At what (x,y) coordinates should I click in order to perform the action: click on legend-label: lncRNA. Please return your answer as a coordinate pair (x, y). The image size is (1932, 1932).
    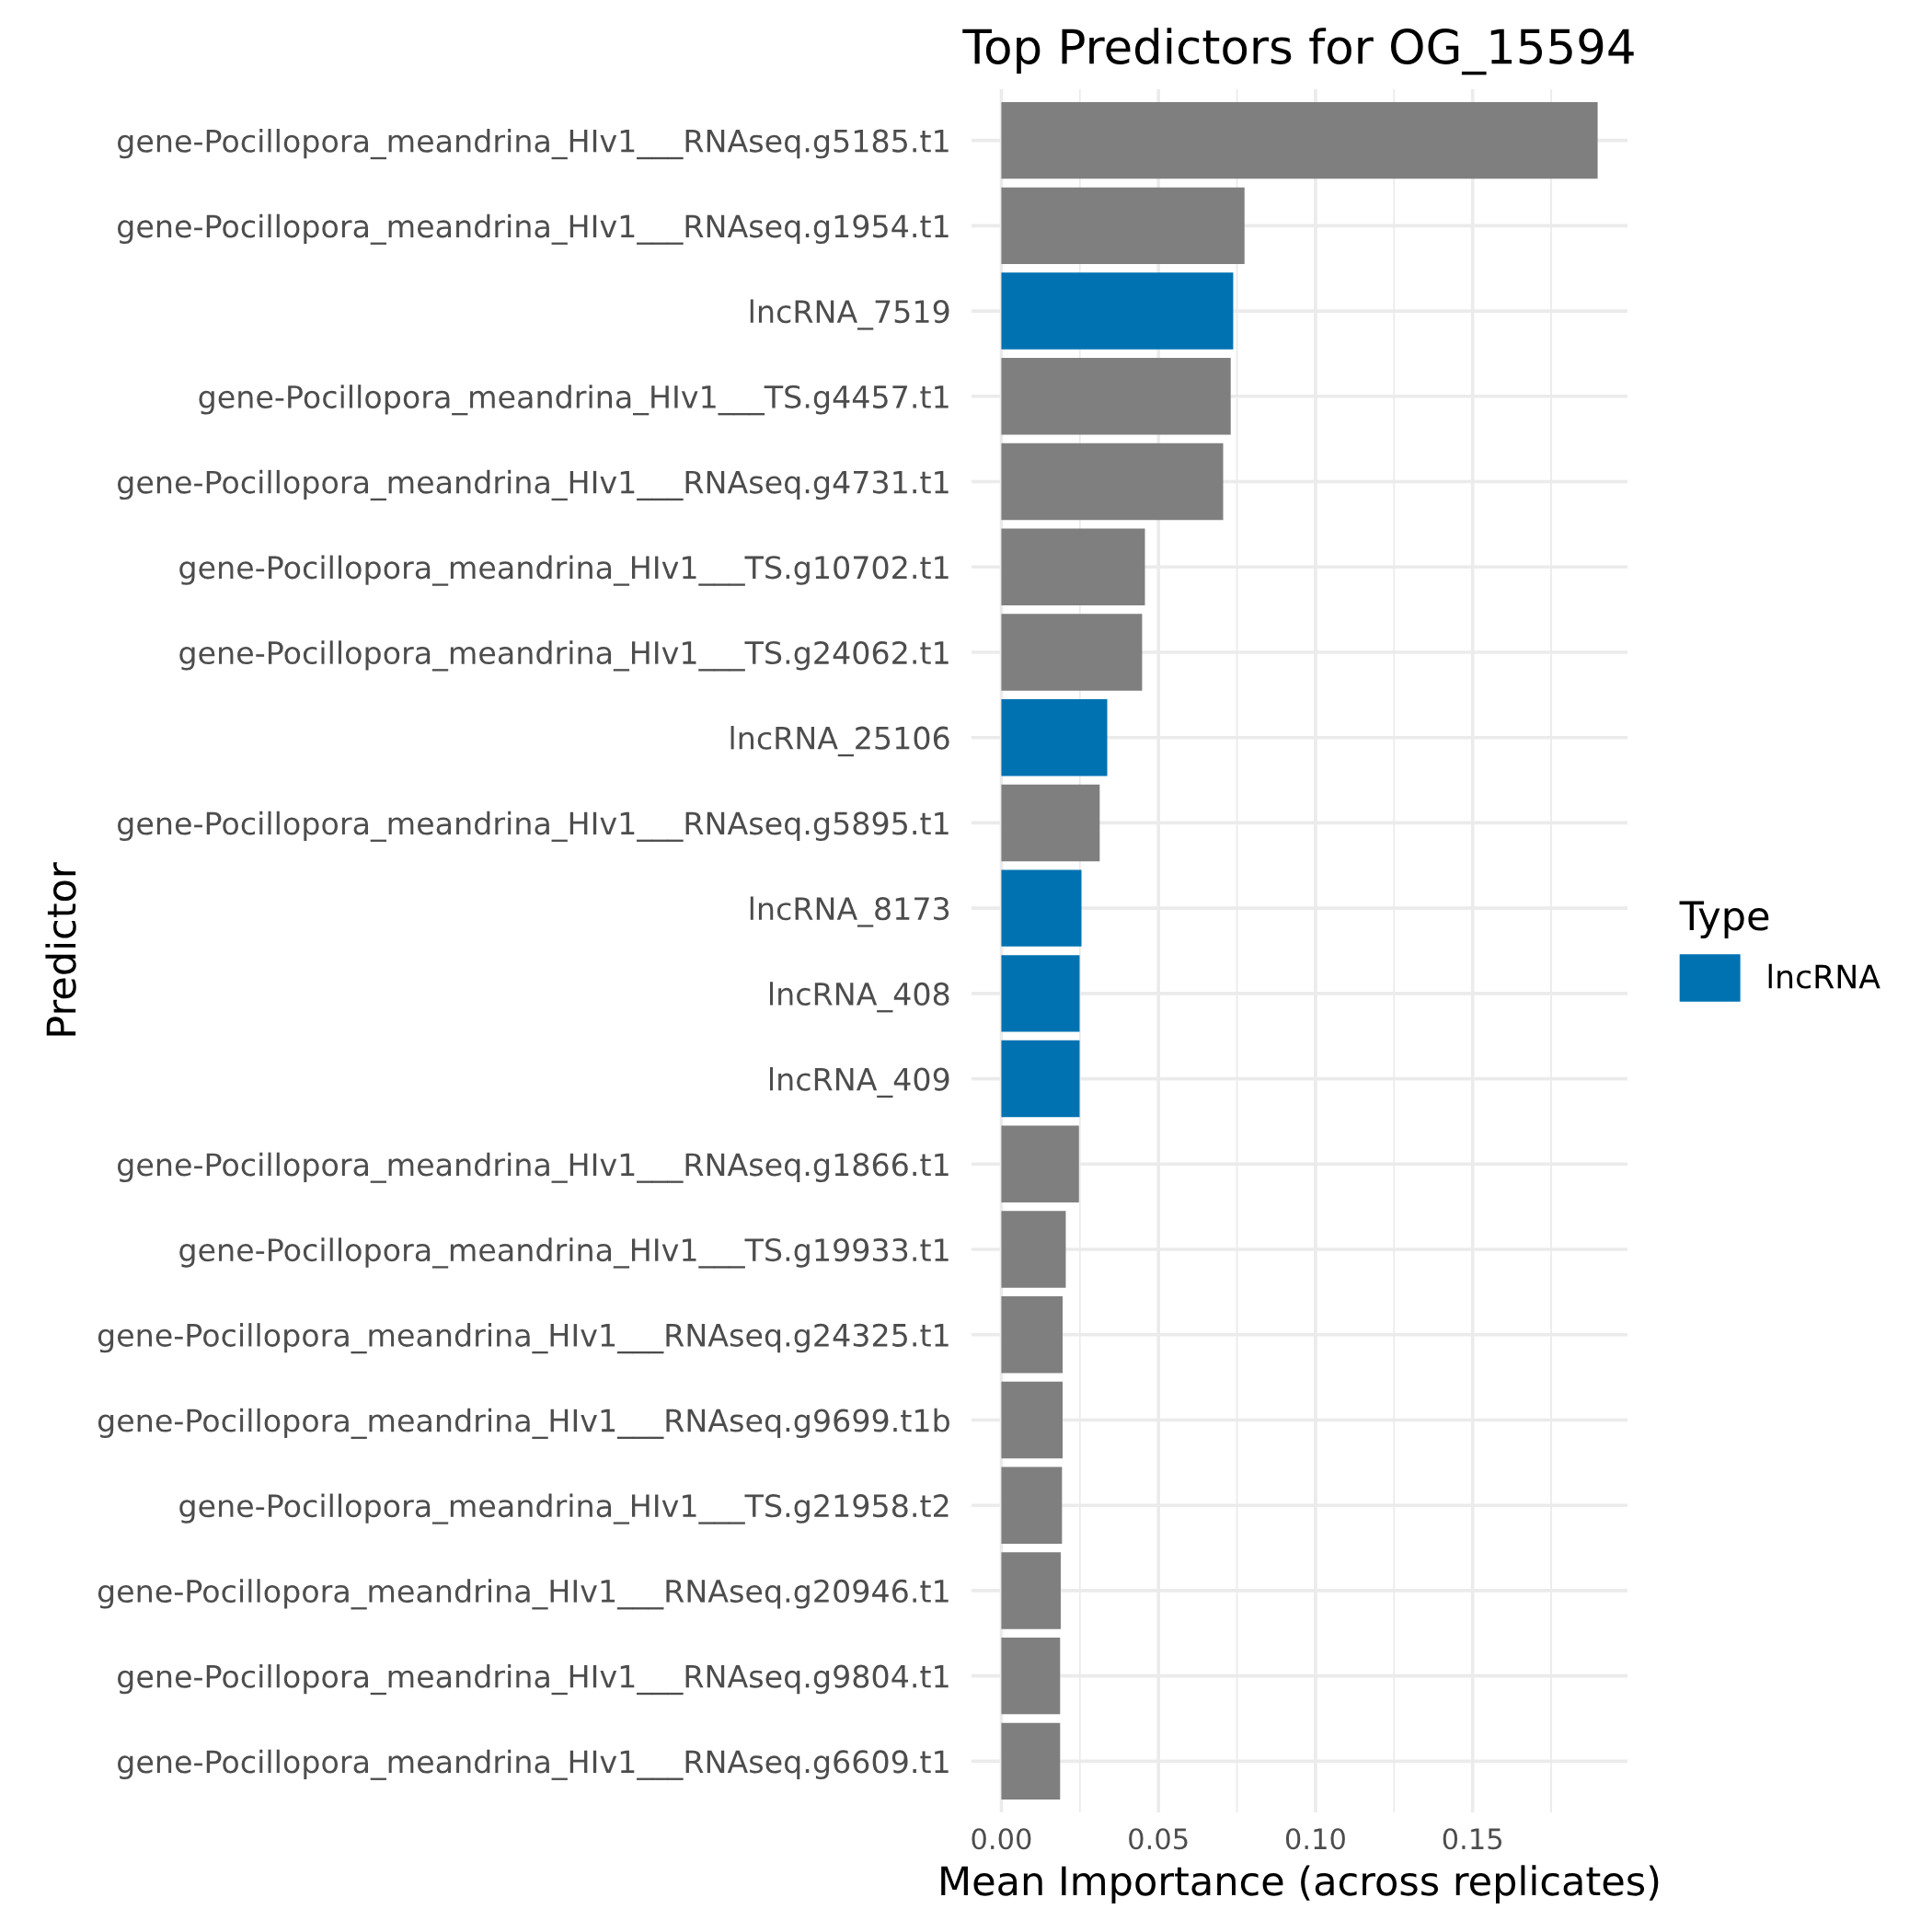
    Looking at the image, I should click on (1824, 976).